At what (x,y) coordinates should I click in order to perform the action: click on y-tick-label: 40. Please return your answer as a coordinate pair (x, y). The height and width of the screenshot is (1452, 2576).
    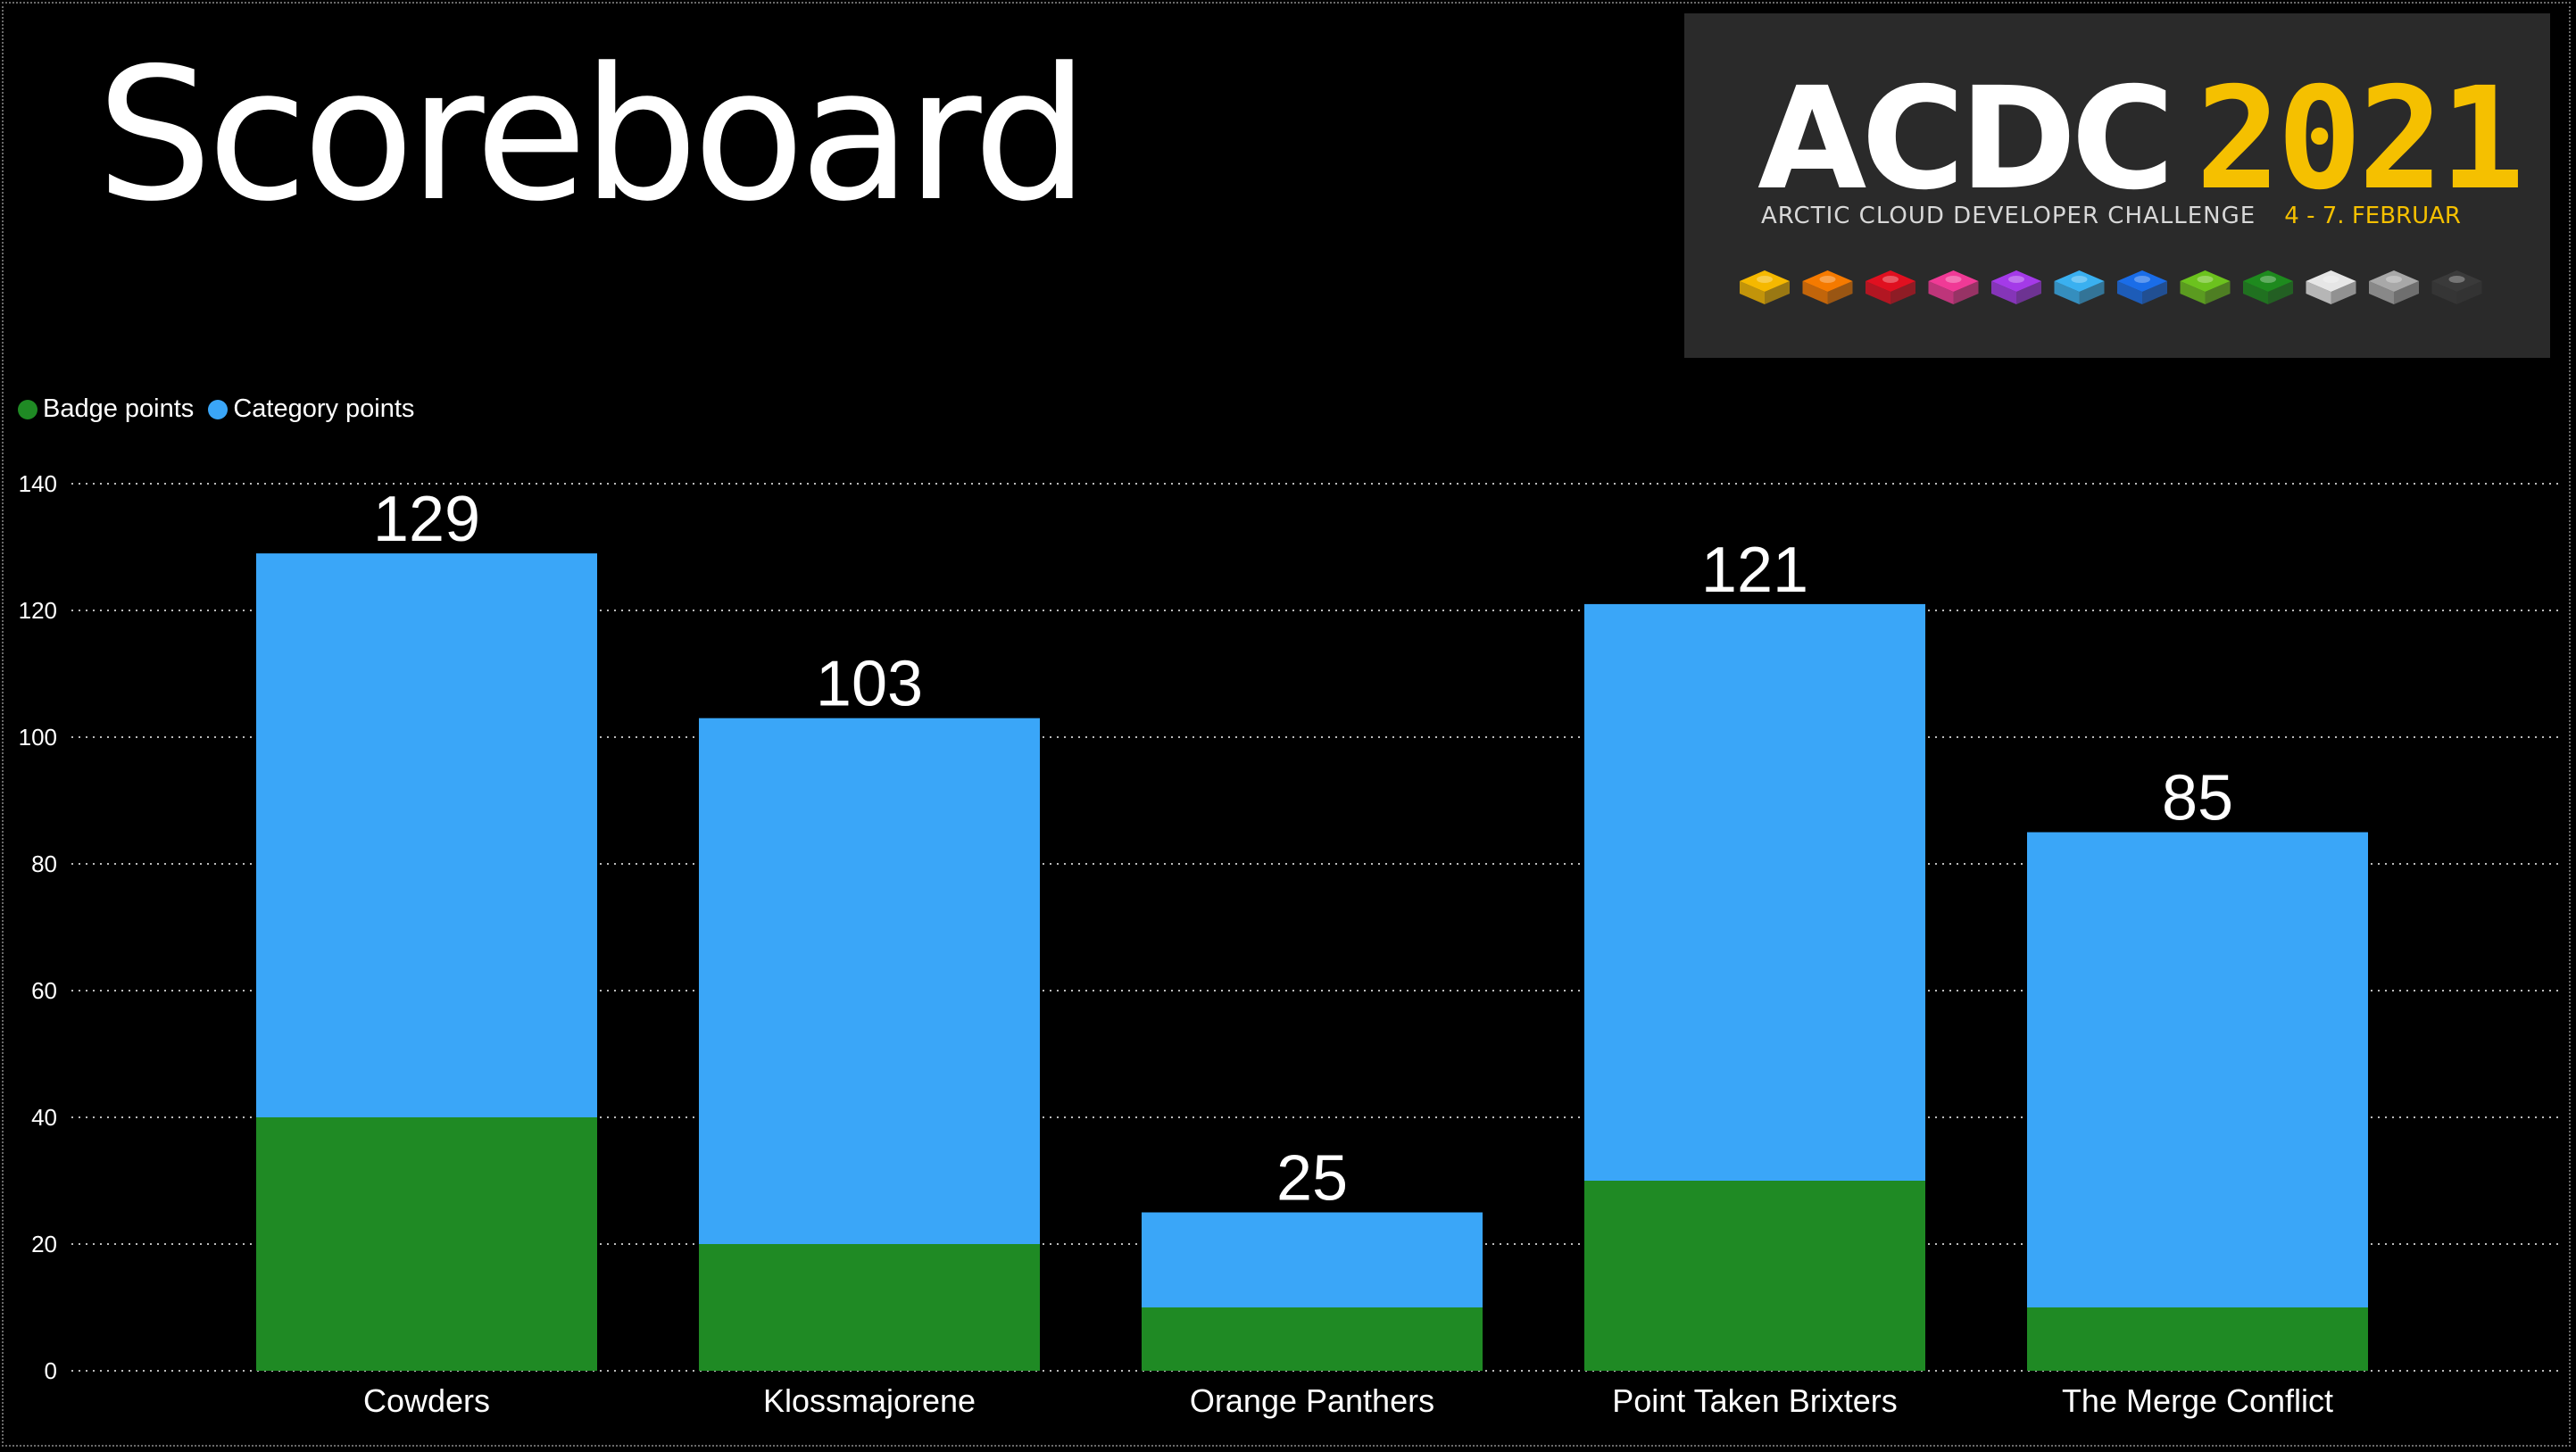
    Looking at the image, I should click on (44, 1117).